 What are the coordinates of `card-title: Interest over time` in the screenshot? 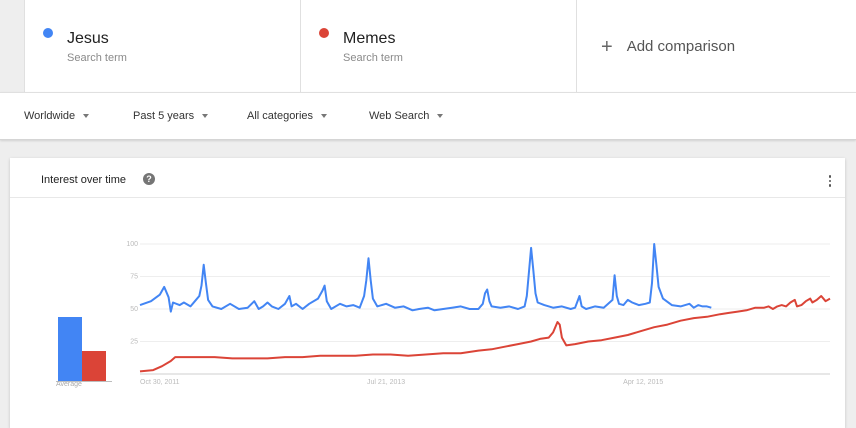 It's located at (83, 180).